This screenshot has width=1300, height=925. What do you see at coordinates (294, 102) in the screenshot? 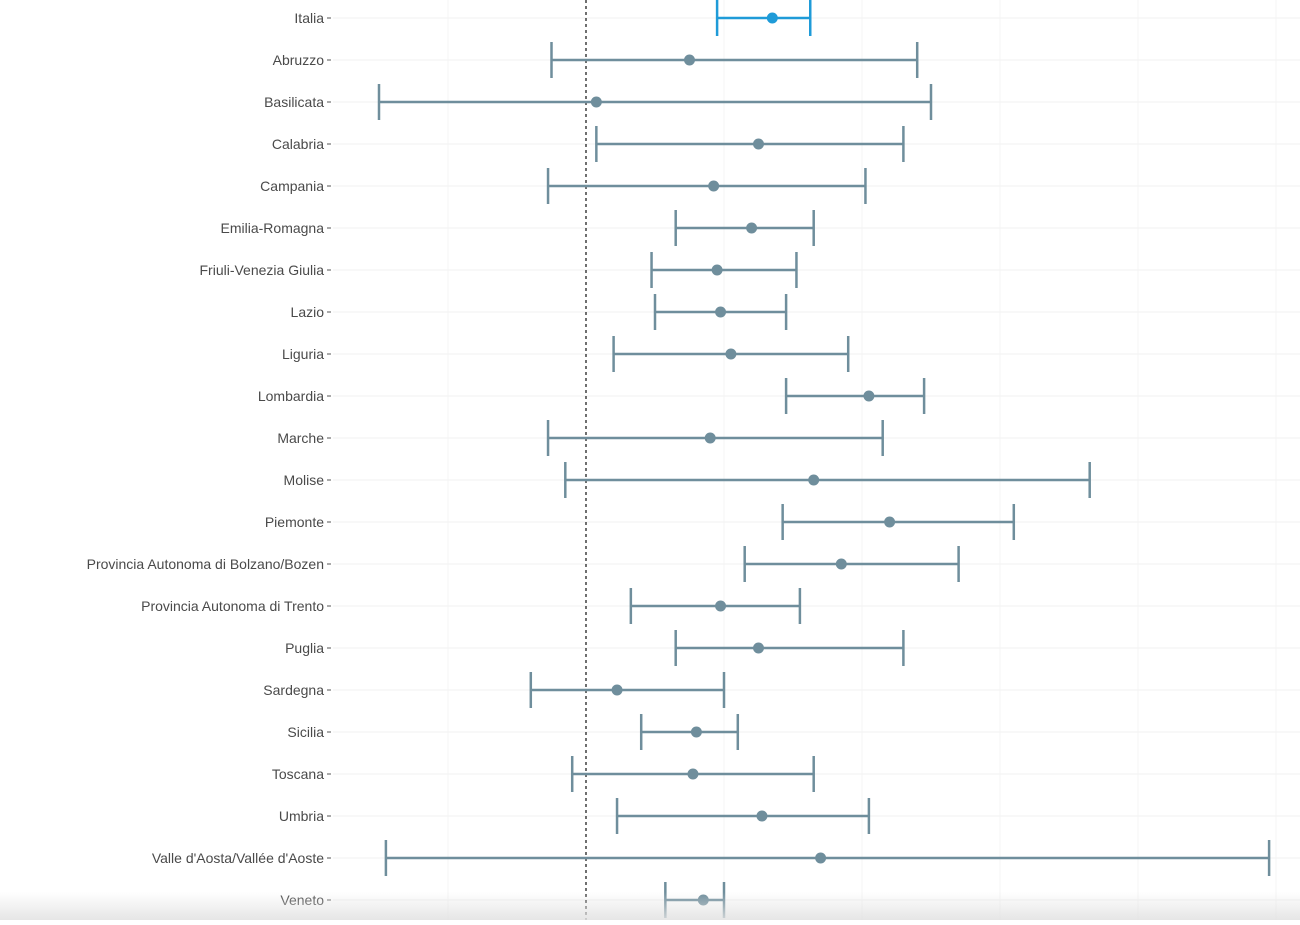
I see `tick-label: Basilicata` at bounding box center [294, 102].